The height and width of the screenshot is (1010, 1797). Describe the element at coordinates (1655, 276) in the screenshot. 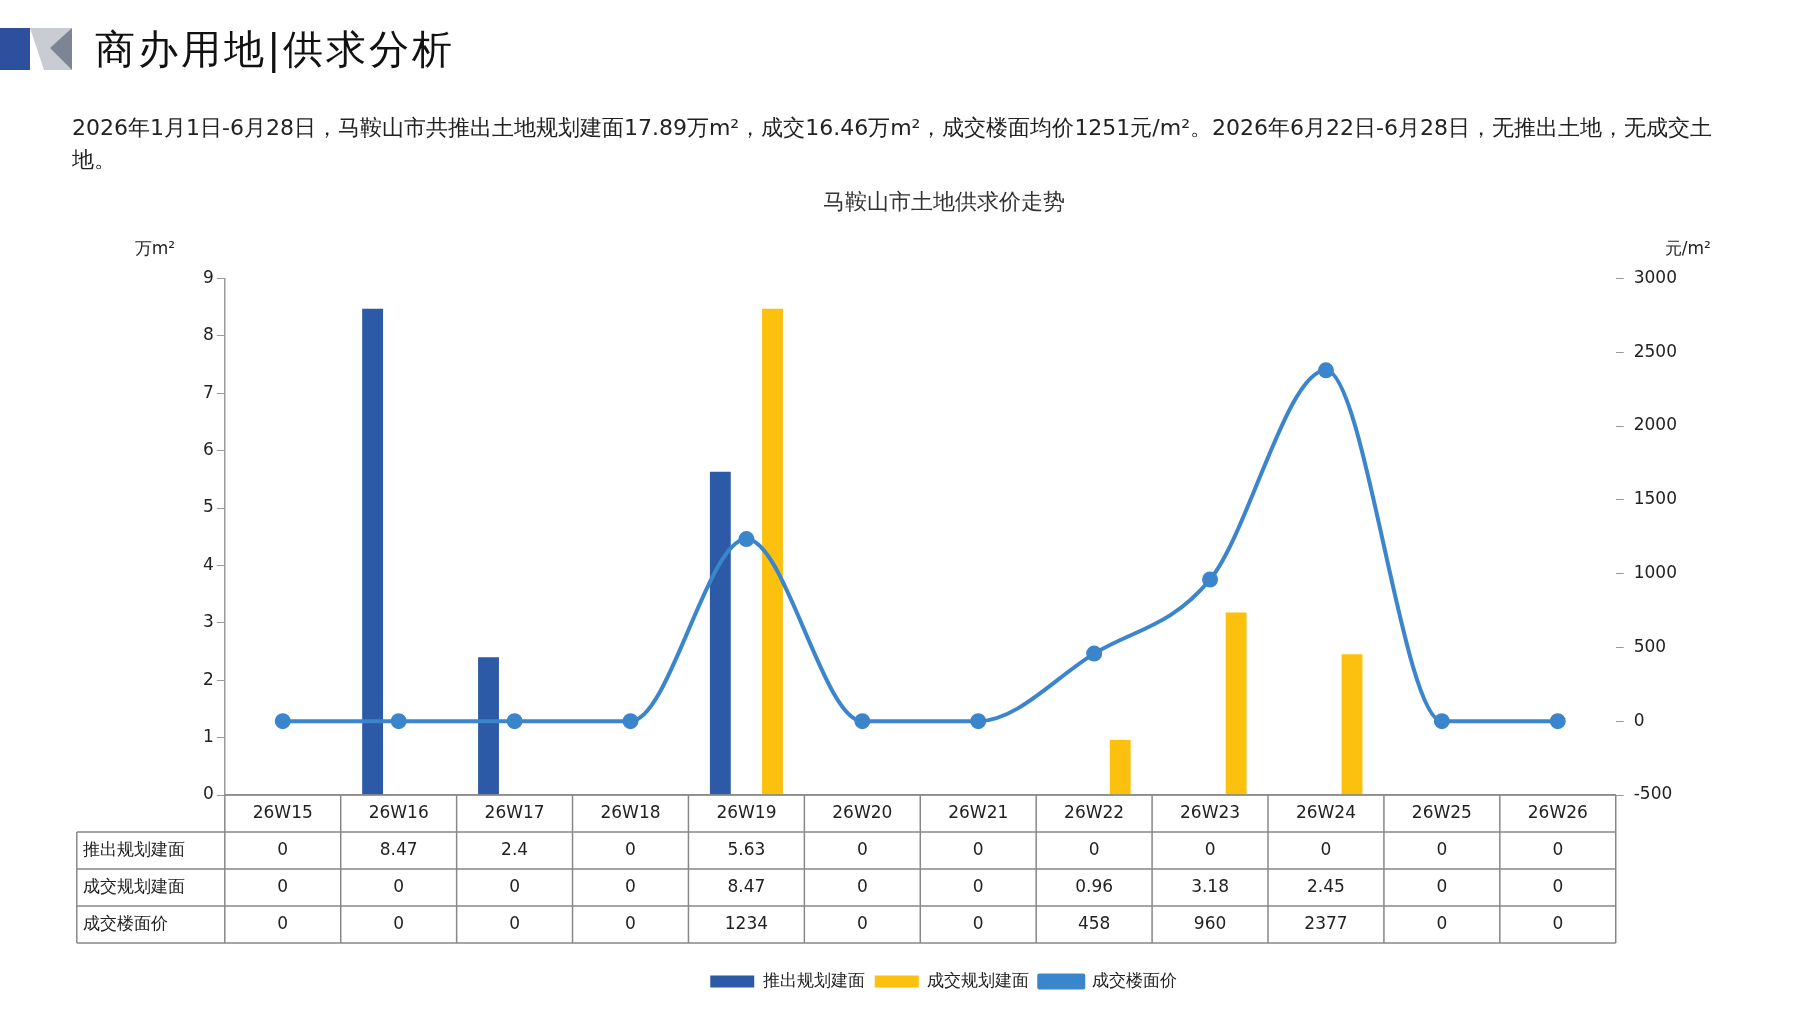

I see `y2-tick-label: 3000` at that location.